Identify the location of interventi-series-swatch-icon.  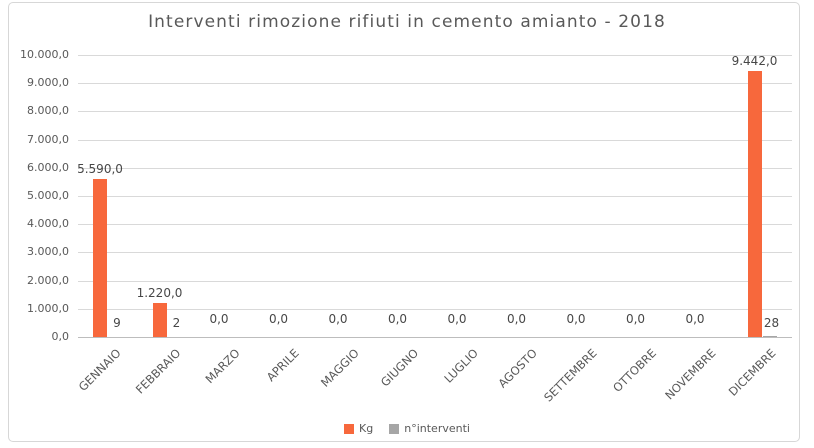
(394, 428).